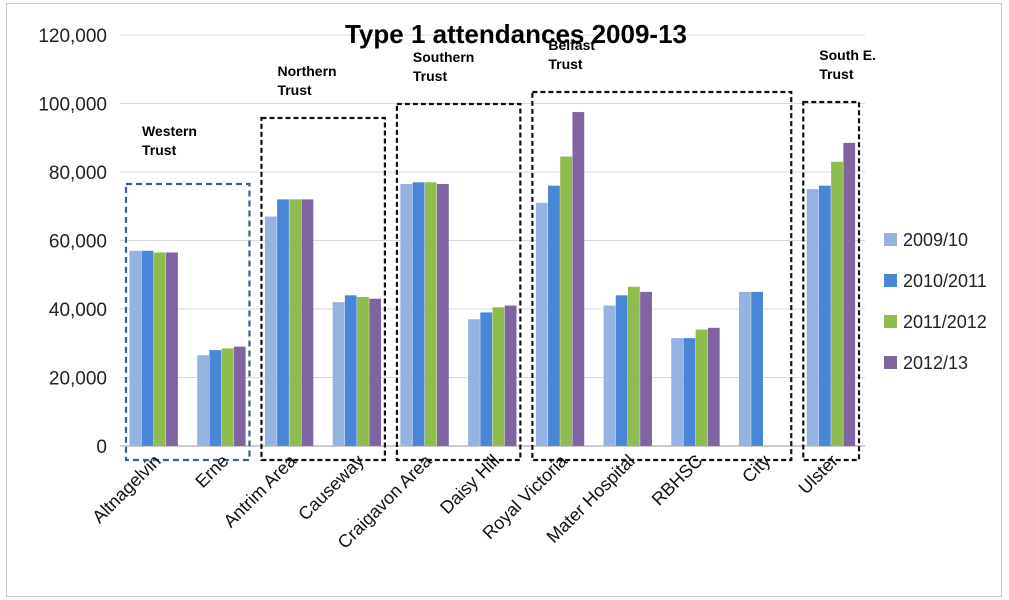 Image resolution: width=1009 pixels, height=600 pixels. Describe the element at coordinates (756, 469) in the screenshot. I see `x-category-label: City` at that location.